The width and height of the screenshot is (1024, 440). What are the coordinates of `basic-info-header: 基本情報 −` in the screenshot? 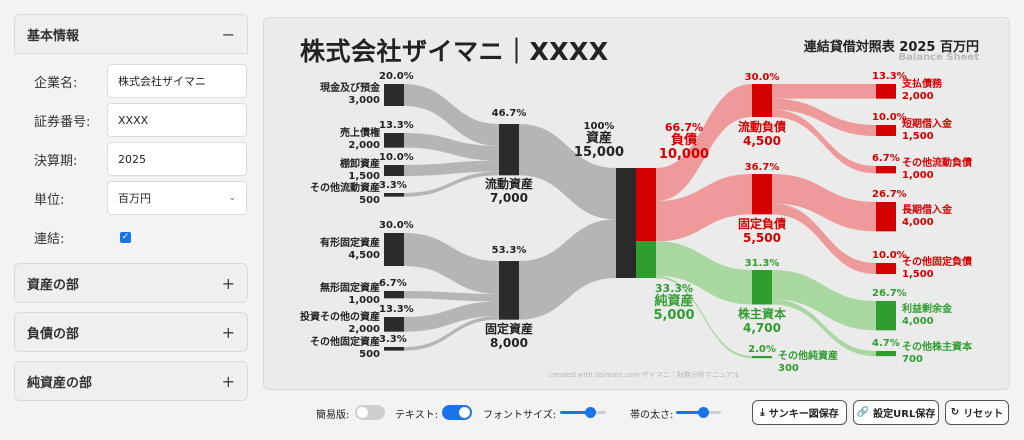 It's located at (131, 34).